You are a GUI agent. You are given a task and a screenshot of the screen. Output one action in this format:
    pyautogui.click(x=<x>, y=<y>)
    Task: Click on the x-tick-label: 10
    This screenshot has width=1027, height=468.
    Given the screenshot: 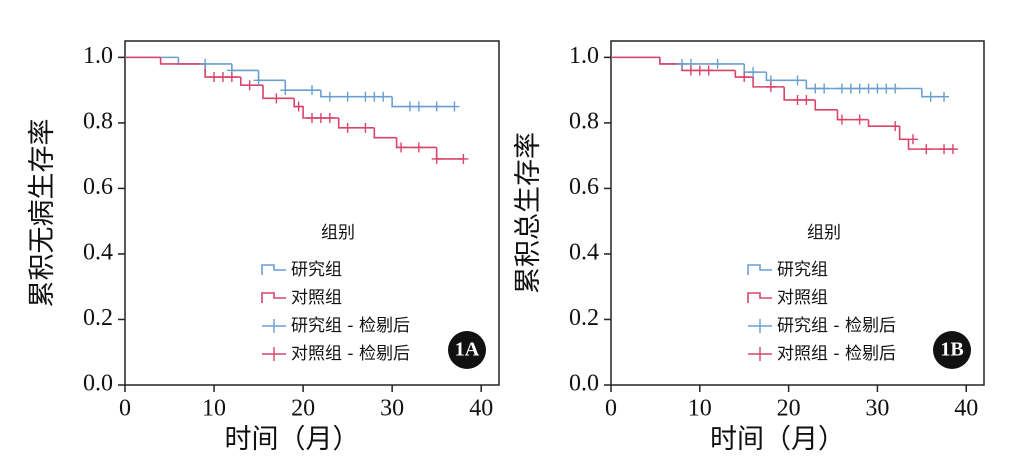 What is the action you would take?
    pyautogui.click(x=700, y=409)
    